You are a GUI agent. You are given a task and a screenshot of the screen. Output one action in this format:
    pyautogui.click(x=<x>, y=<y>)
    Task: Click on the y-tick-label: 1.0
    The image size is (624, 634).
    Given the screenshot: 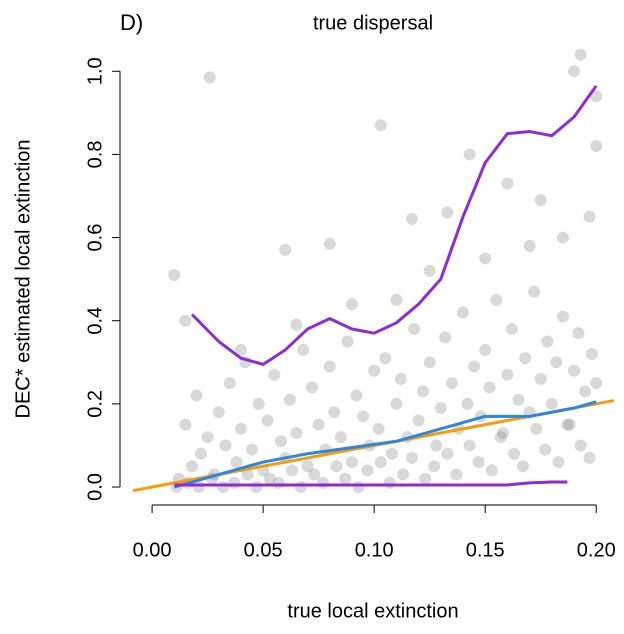 What is the action you would take?
    pyautogui.click(x=95, y=71)
    